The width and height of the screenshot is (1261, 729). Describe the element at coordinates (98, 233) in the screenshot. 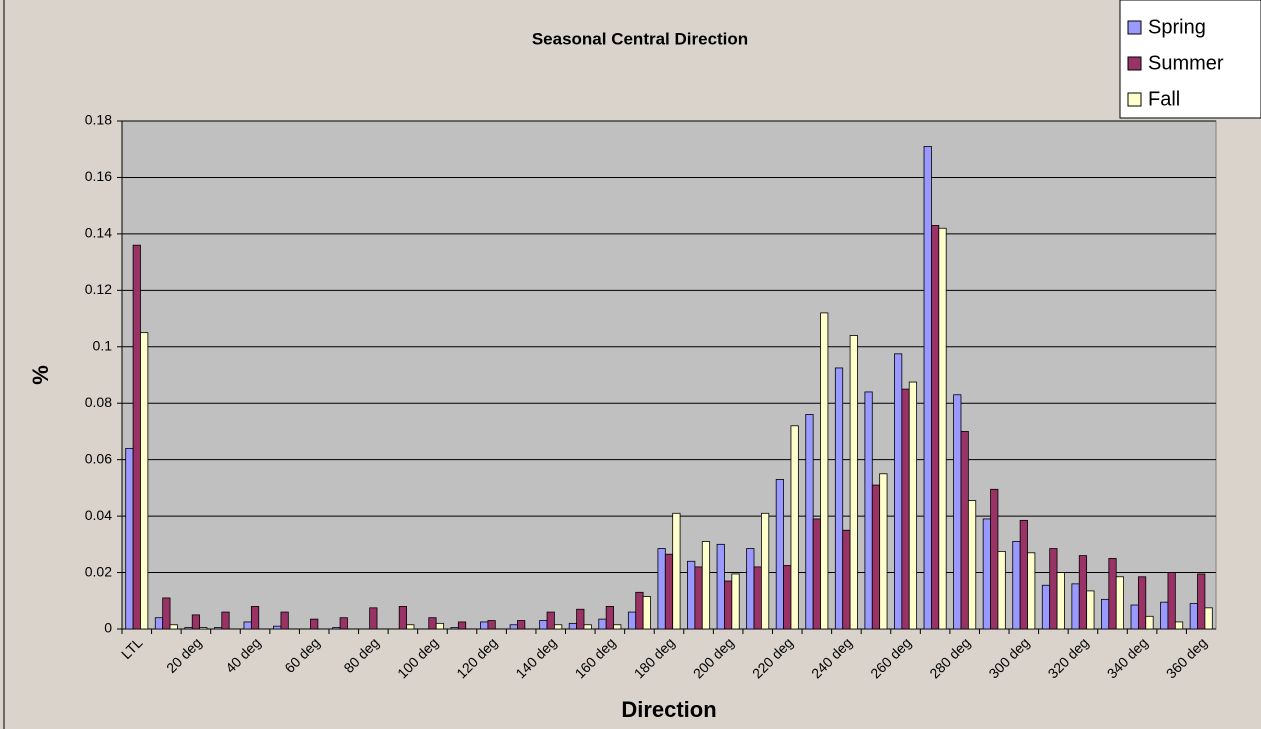

I see `y-tick-label: 0.14` at that location.